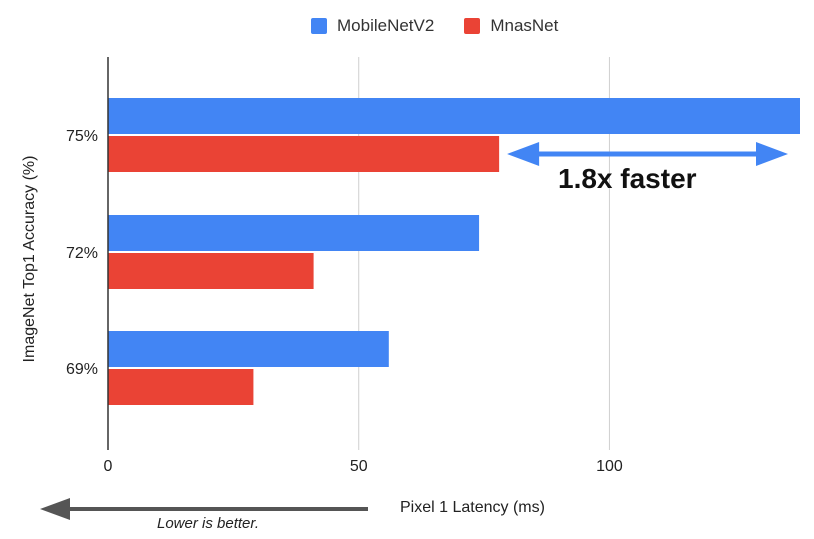  Describe the element at coordinates (627, 178) in the screenshot. I see `speedup-annotation: 1.8x faster` at that location.